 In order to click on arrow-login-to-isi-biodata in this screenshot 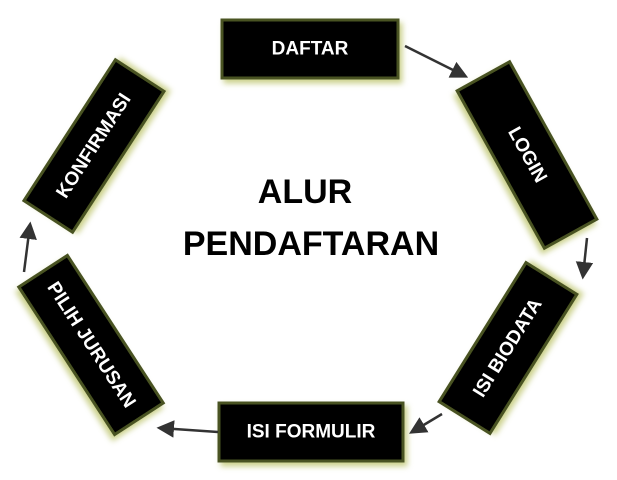, I will do `click(584, 258)`.